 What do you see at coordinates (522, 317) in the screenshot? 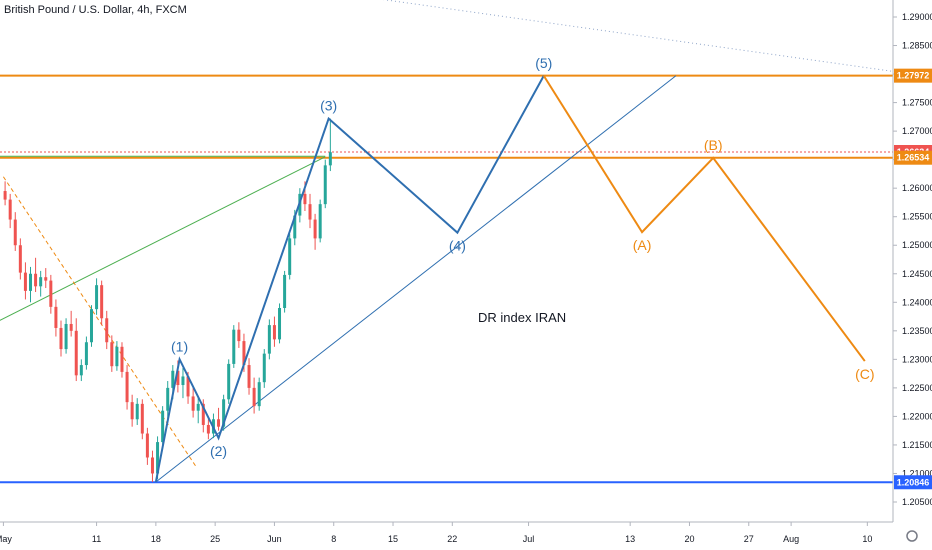
I see `watermark-text: DR index IRAN` at bounding box center [522, 317].